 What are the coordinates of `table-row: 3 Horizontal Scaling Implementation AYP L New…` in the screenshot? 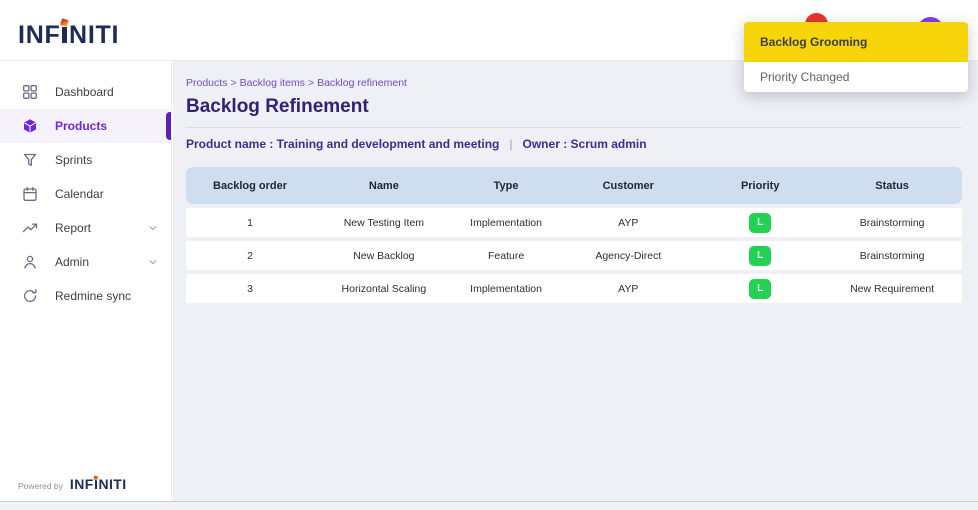 It's located at (574, 288).